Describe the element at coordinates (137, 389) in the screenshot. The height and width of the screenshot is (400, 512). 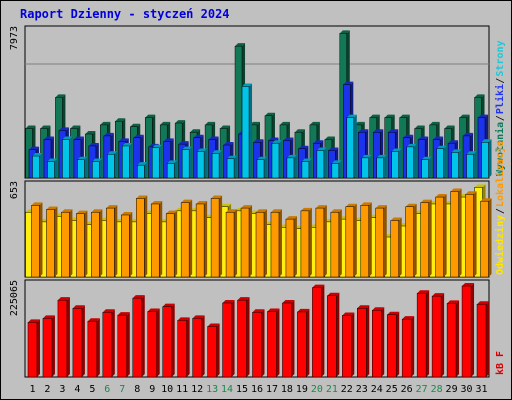
I see `x-tick-day-8: 8` at that location.